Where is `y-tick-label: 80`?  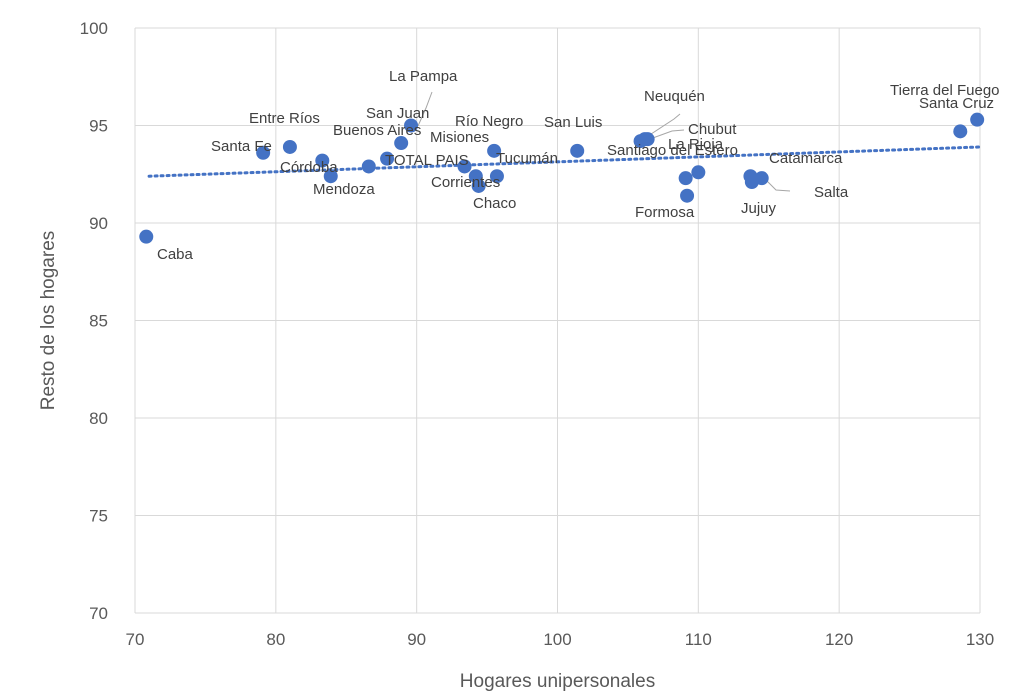 y-tick-label: 80 is located at coordinates (98, 418).